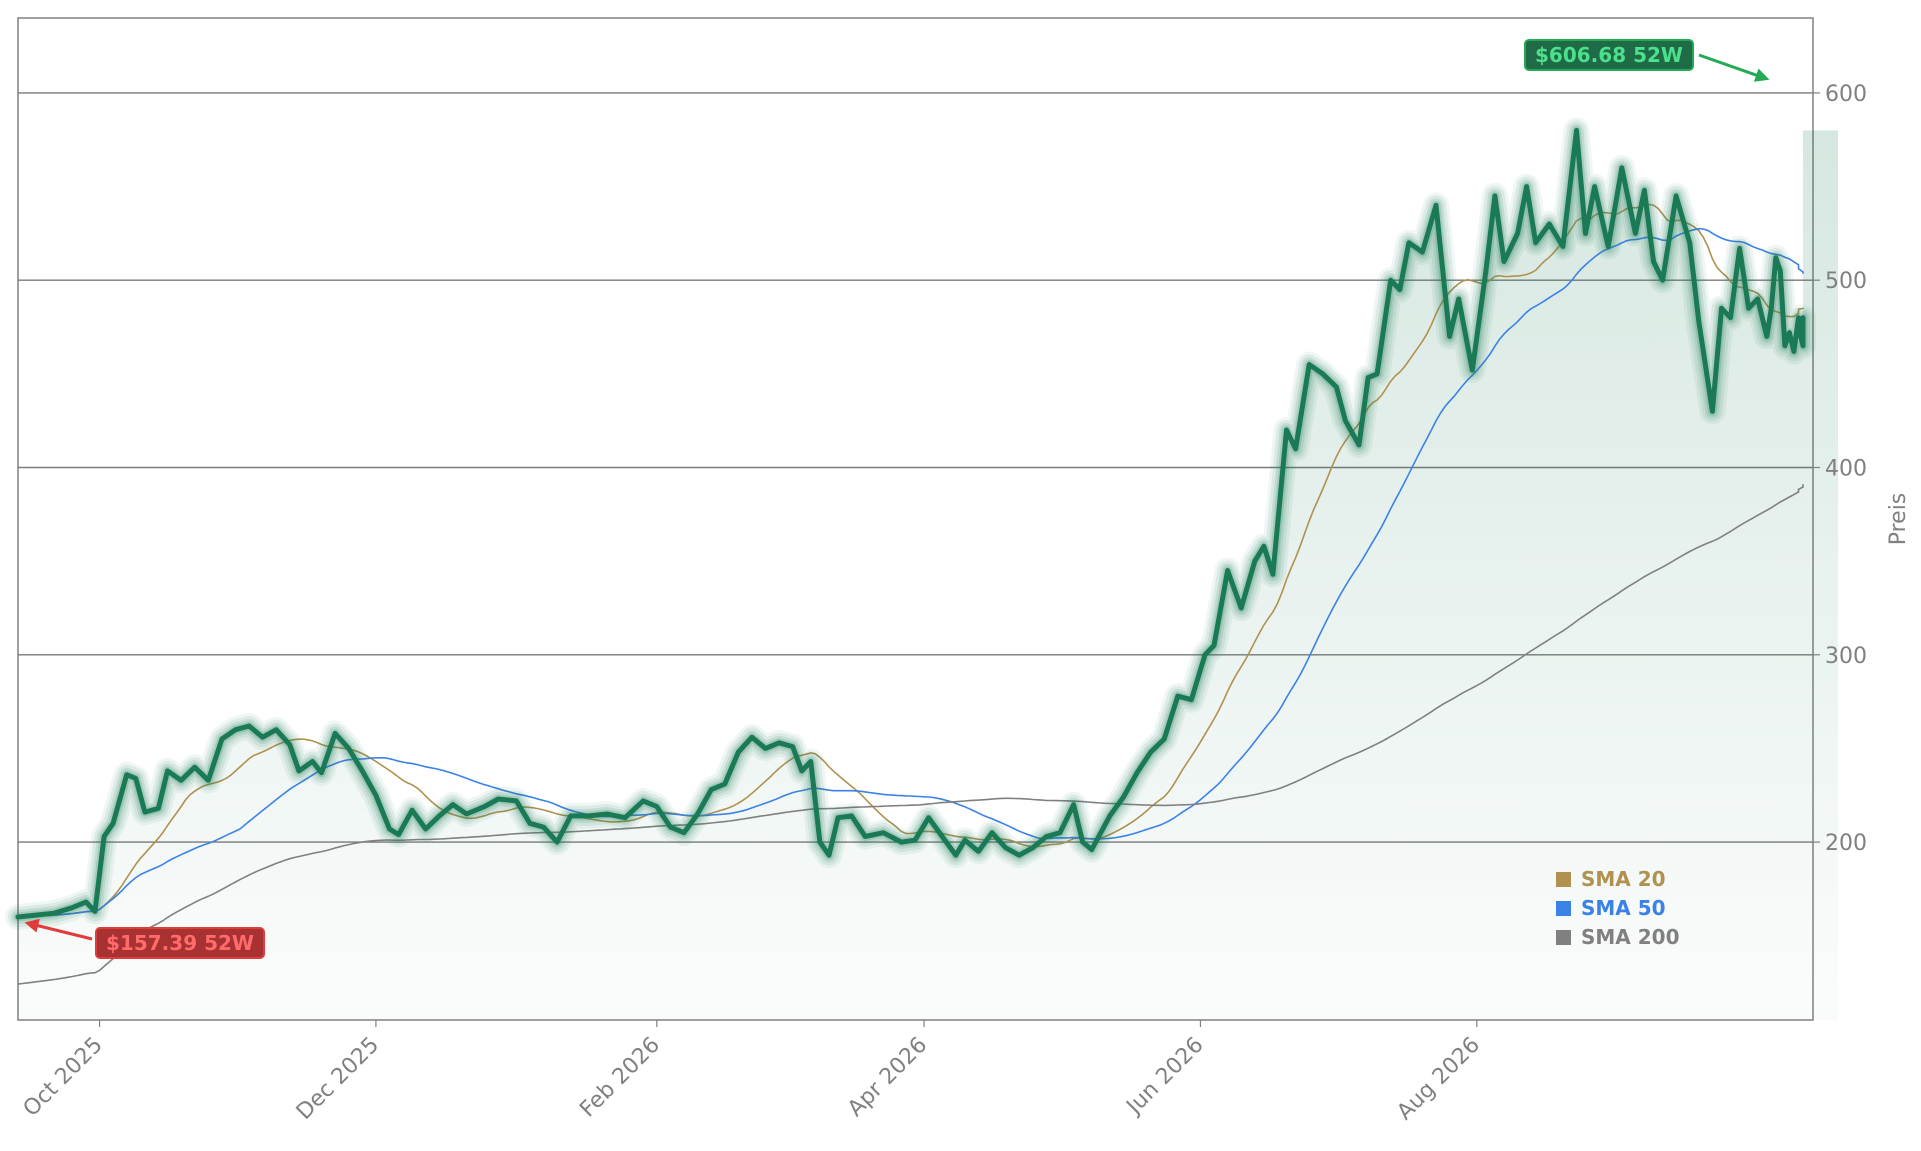  I want to click on y-tick-label: 300, so click(1846, 656).